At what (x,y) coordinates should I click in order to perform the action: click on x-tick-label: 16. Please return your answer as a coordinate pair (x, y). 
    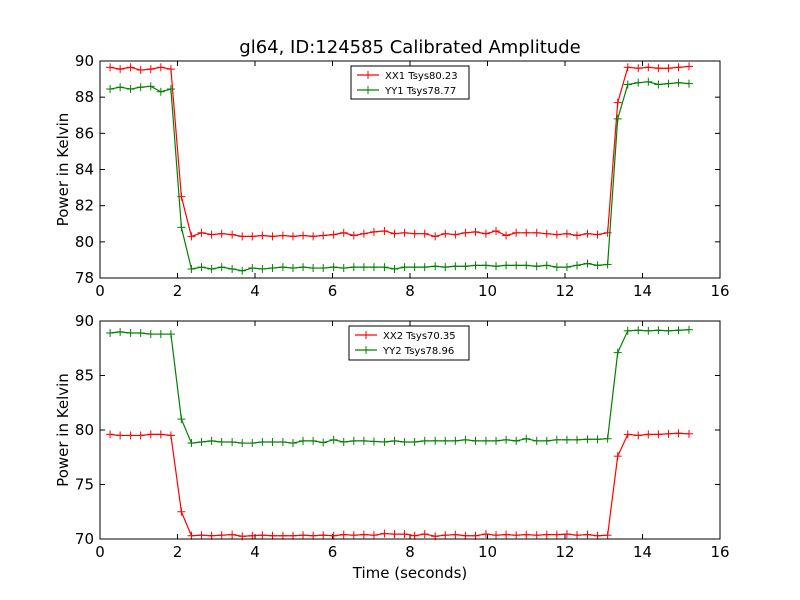
    Looking at the image, I should click on (719, 552).